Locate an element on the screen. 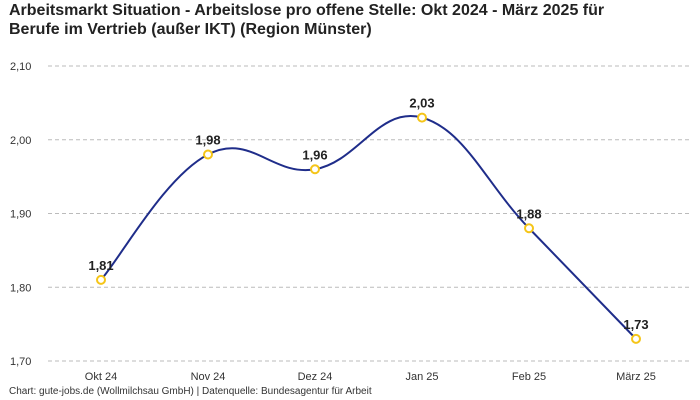 This screenshot has width=700, height=400. x-tick-label: Nov 24 is located at coordinates (208, 377).